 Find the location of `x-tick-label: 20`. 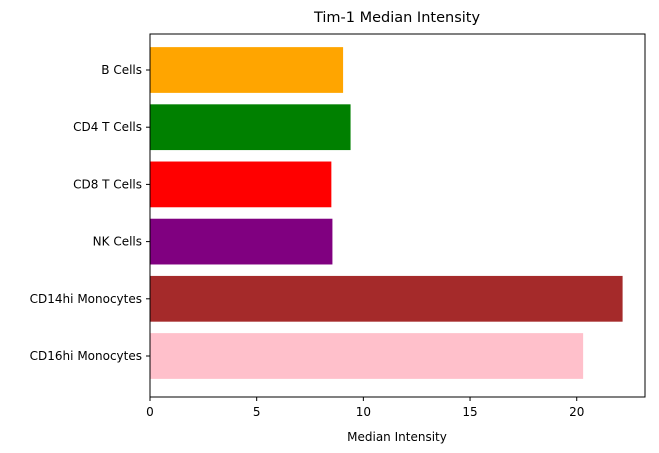

x-tick-label: 20 is located at coordinates (576, 412).